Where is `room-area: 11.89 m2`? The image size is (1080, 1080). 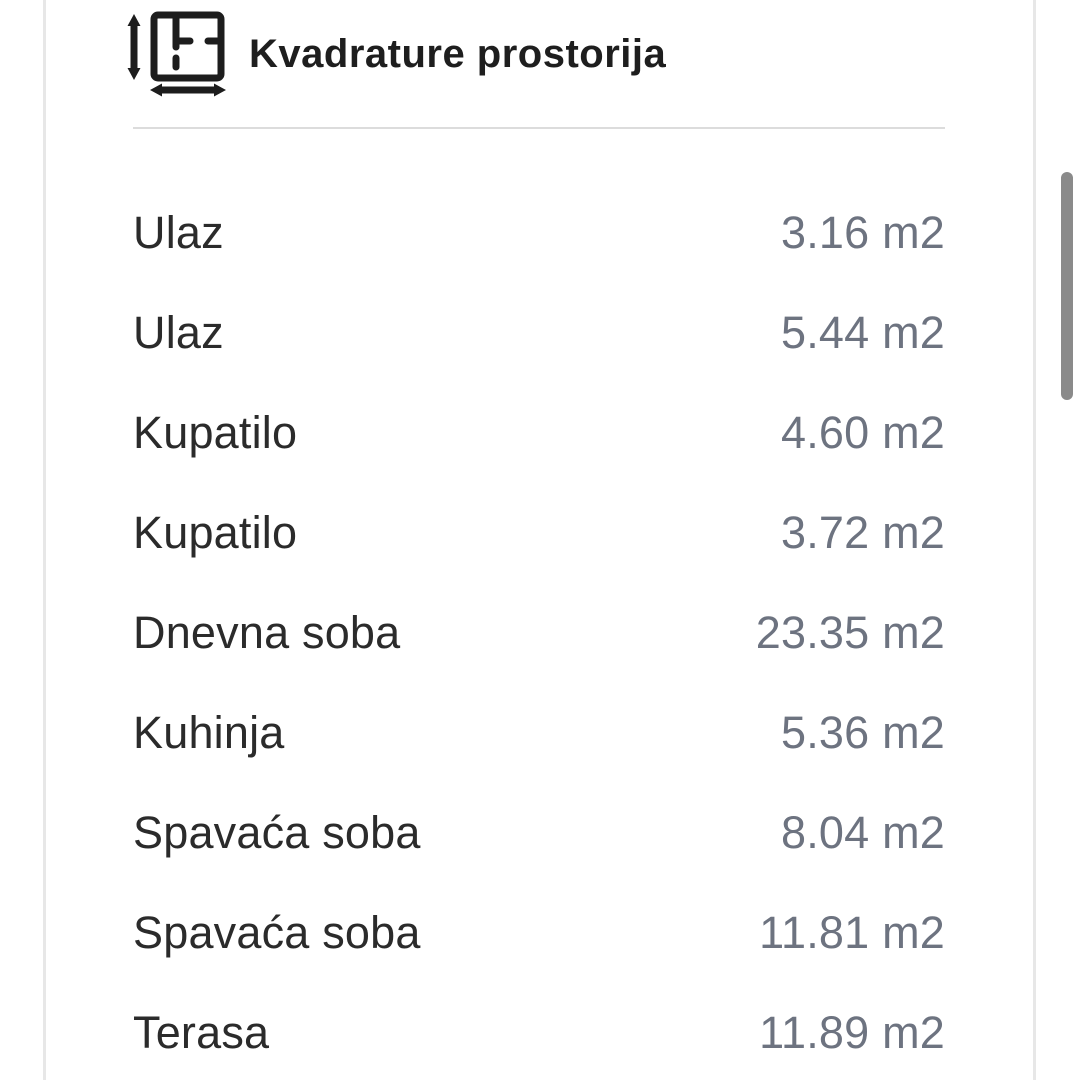 room-area: 11.89 m2 is located at coordinates (852, 1032).